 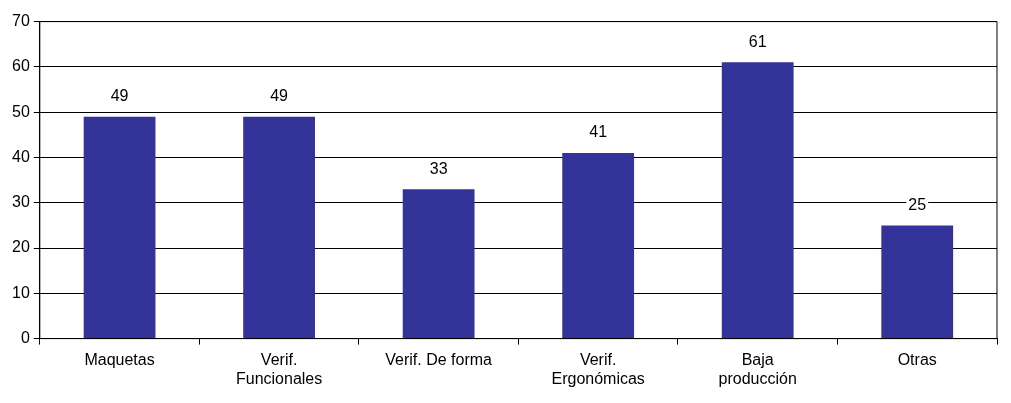 What do you see at coordinates (21, 292) in the screenshot?
I see `y-tick-label: 10` at bounding box center [21, 292].